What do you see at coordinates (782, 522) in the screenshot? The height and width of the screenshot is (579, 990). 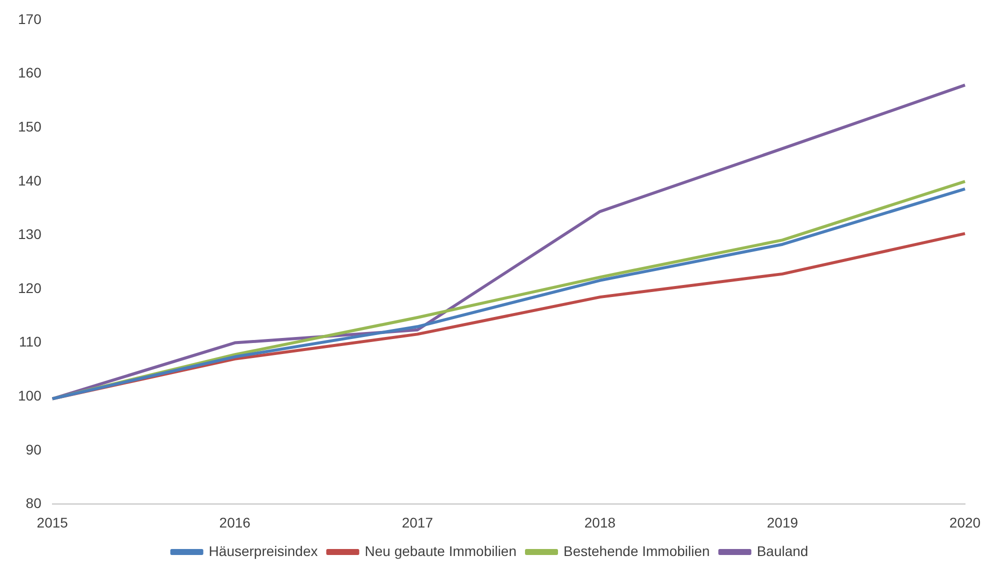 I see `x-tick-label: 2019` at bounding box center [782, 522].